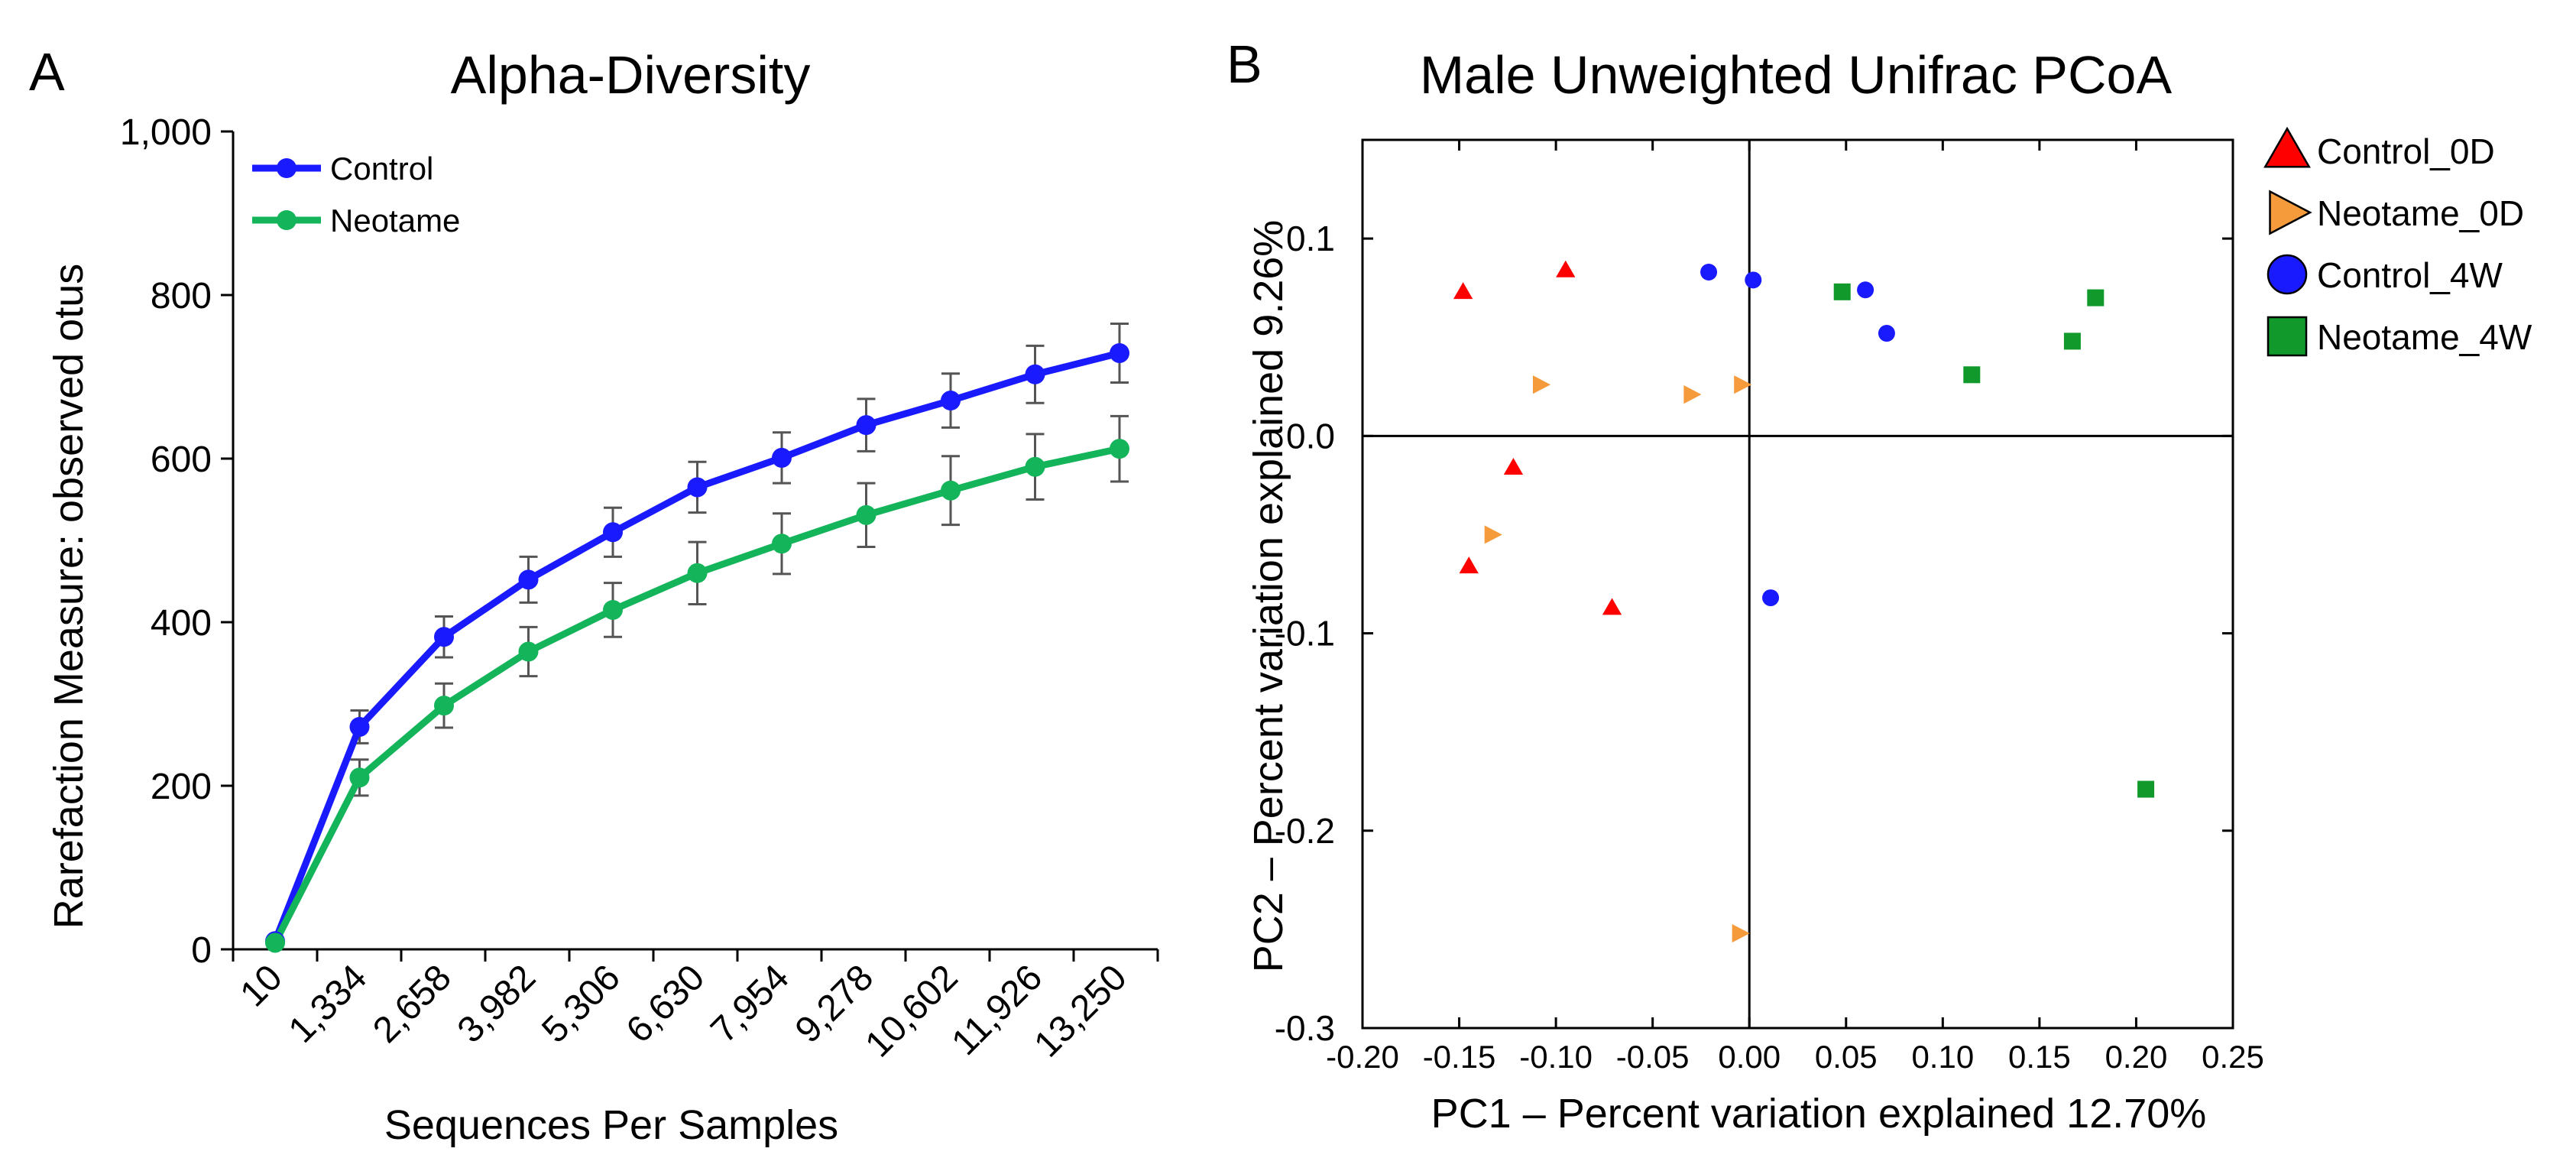 The image size is (2576, 1158). I want to click on chart-b-title: Male Unweighted Unifrac PCoA, so click(1797, 75).